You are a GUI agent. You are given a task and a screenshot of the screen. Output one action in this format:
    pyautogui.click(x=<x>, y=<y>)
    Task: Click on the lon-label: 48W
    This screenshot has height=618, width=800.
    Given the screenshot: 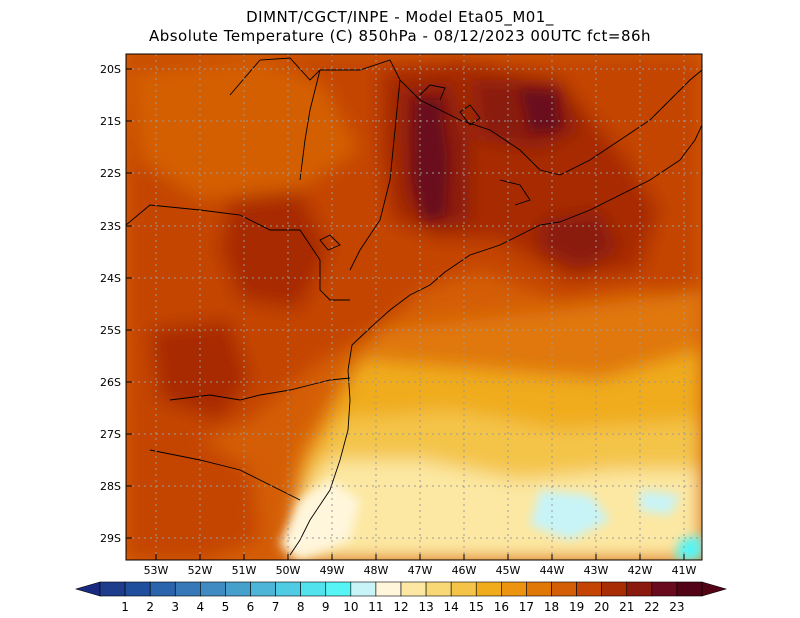 What is the action you would take?
    pyautogui.click(x=376, y=570)
    